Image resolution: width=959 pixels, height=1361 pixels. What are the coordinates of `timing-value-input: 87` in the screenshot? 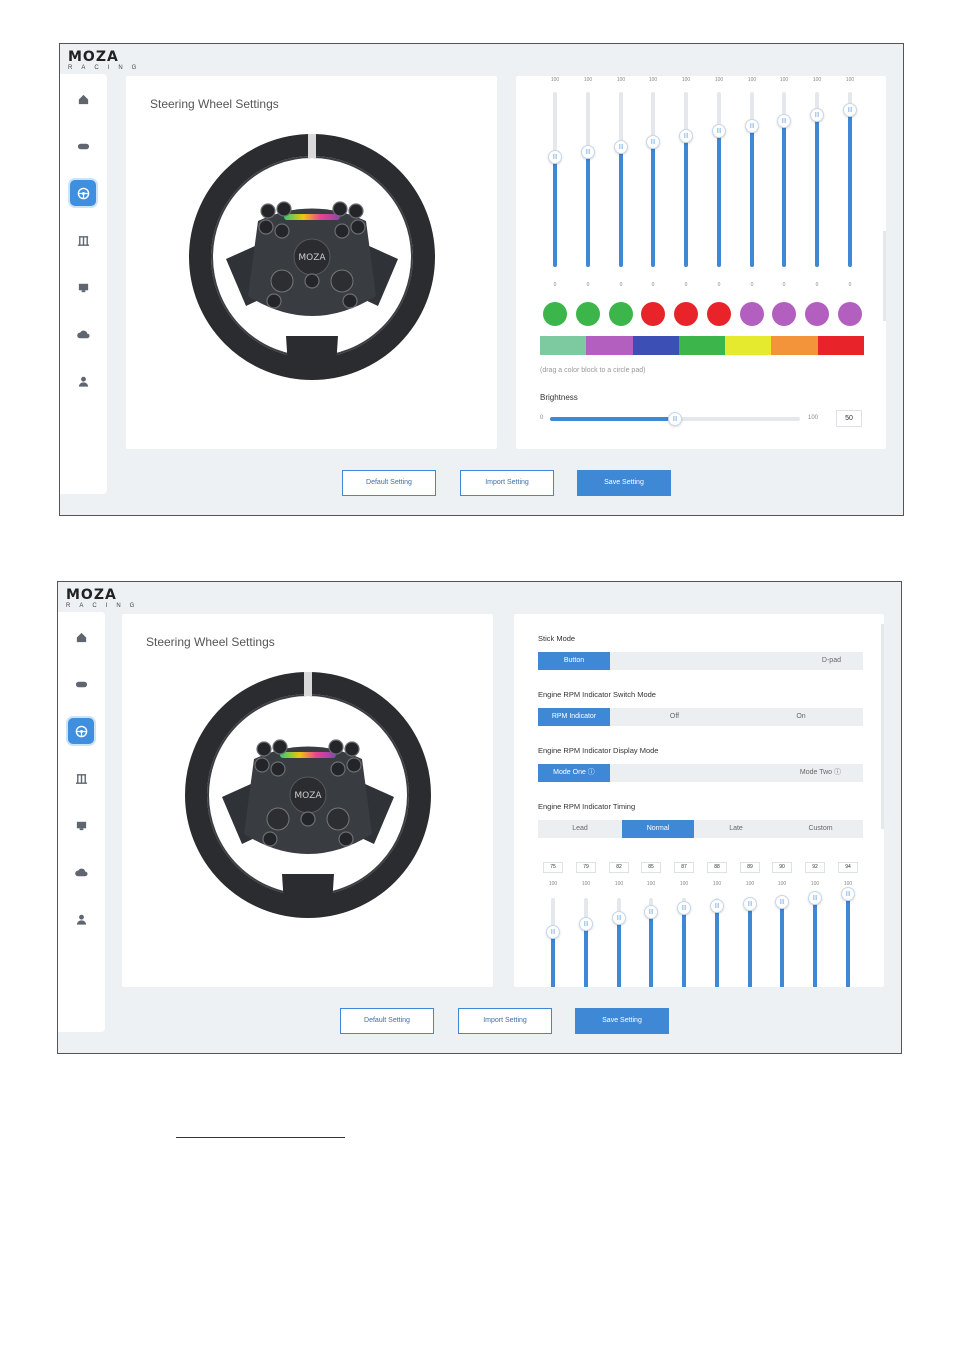 It's located at (684, 867).